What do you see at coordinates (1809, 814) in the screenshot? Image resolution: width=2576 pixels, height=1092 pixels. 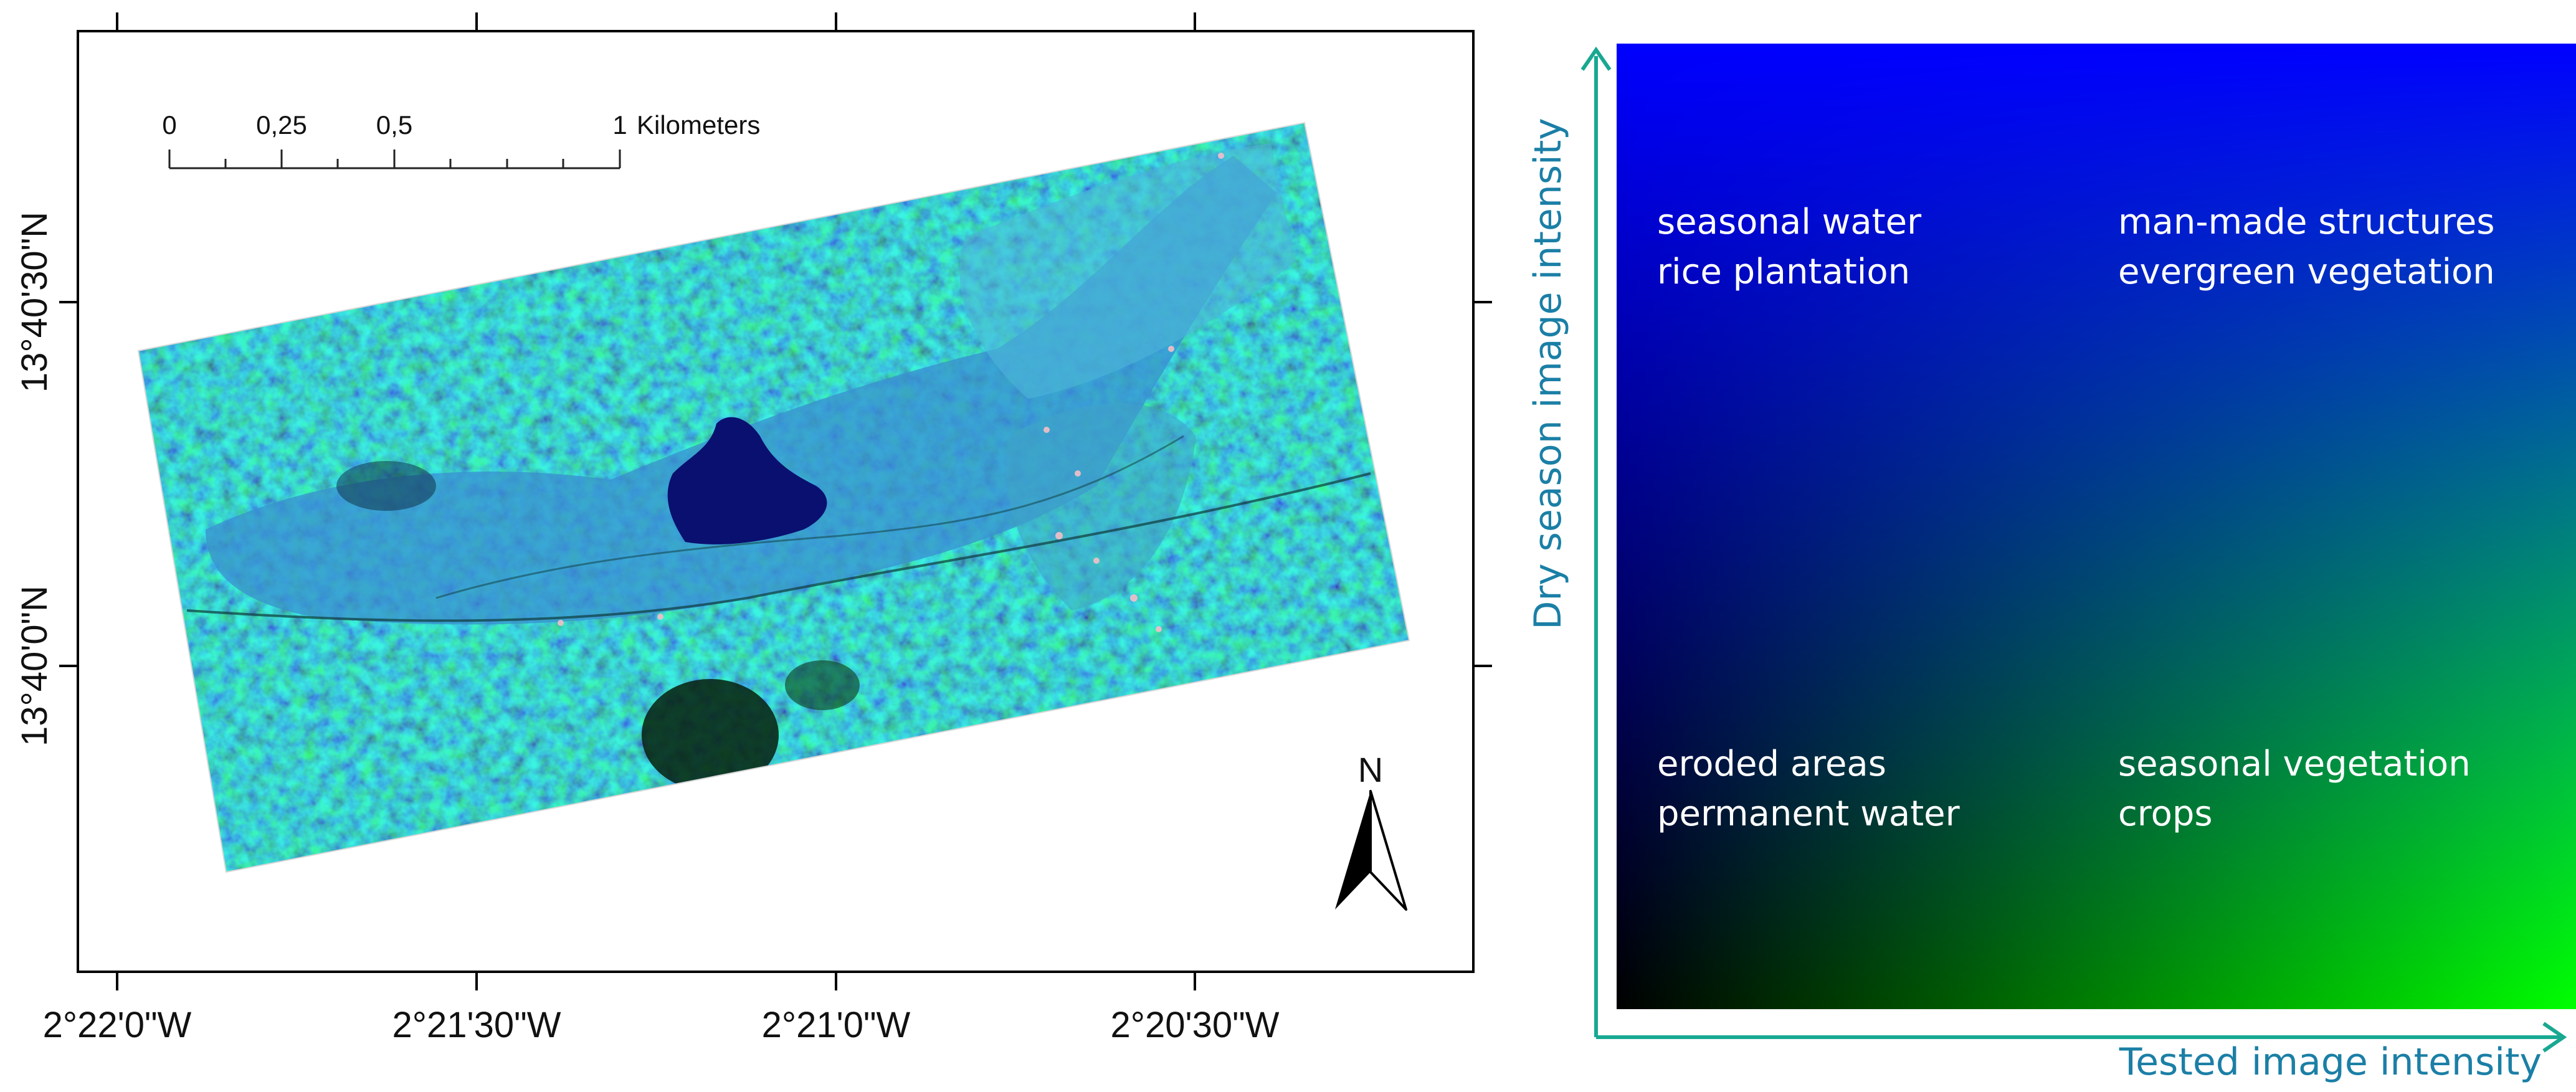 I see `bottom-left-line-2: permanent water` at bounding box center [1809, 814].